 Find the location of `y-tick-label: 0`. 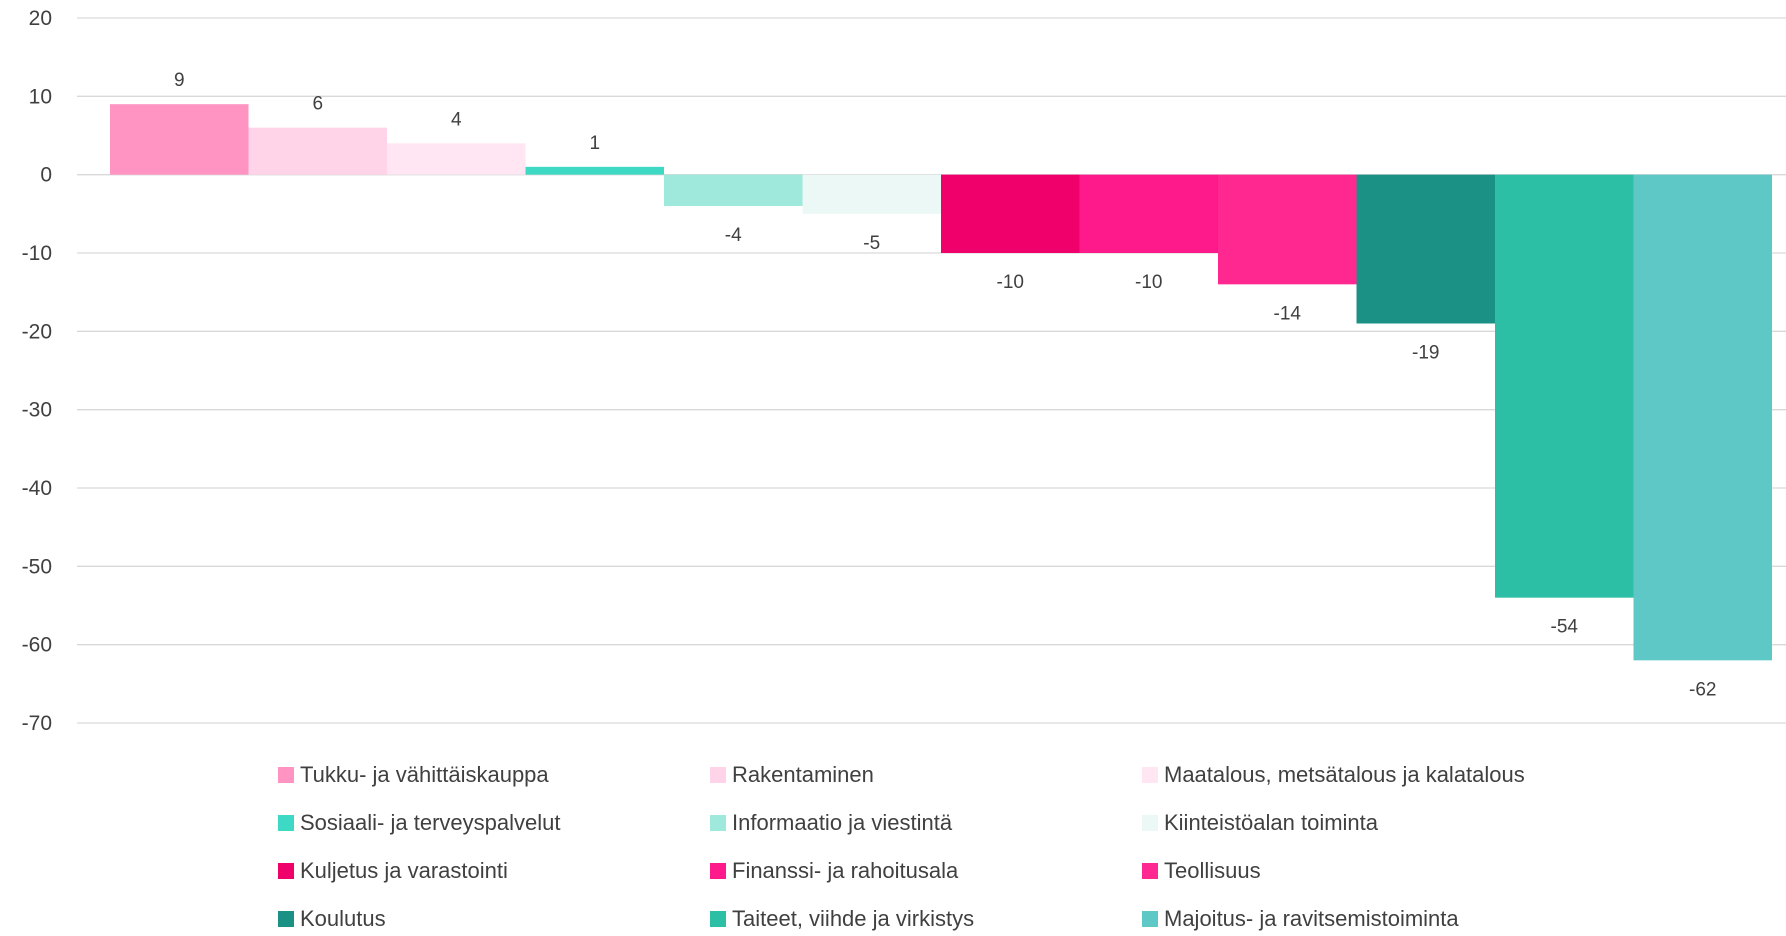

y-tick-label: 0 is located at coordinates (46, 175).